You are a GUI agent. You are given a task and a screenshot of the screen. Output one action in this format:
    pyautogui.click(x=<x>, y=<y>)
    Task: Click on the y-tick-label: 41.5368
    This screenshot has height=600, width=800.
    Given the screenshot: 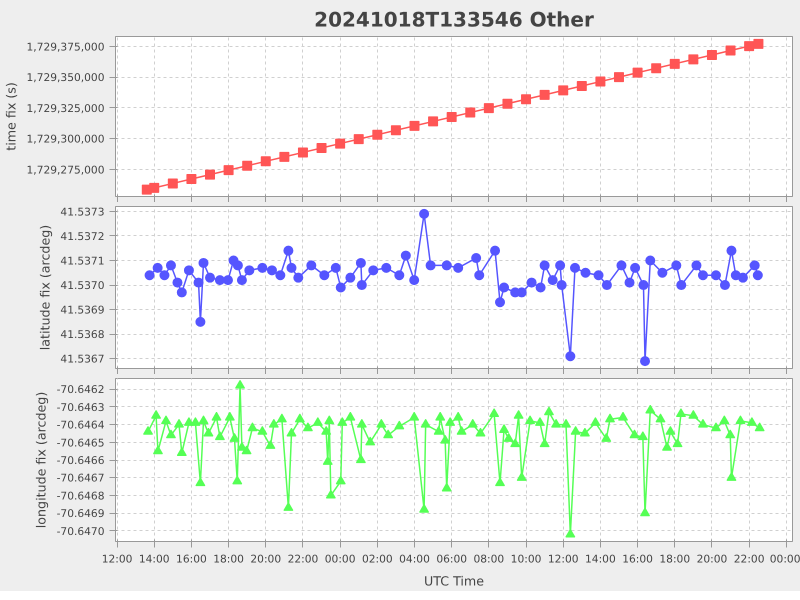 What is the action you would take?
    pyautogui.click(x=82, y=335)
    